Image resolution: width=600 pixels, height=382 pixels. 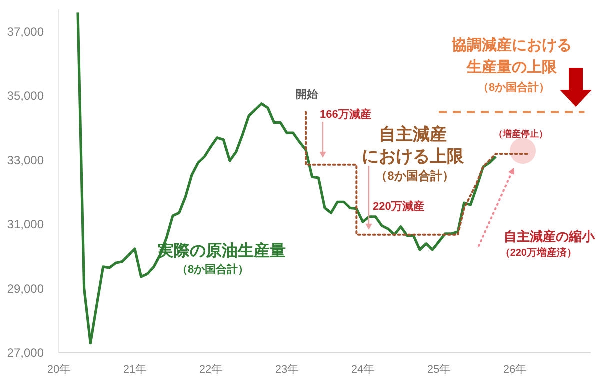 I want to click on x-tick-label: 22年, so click(x=211, y=370).